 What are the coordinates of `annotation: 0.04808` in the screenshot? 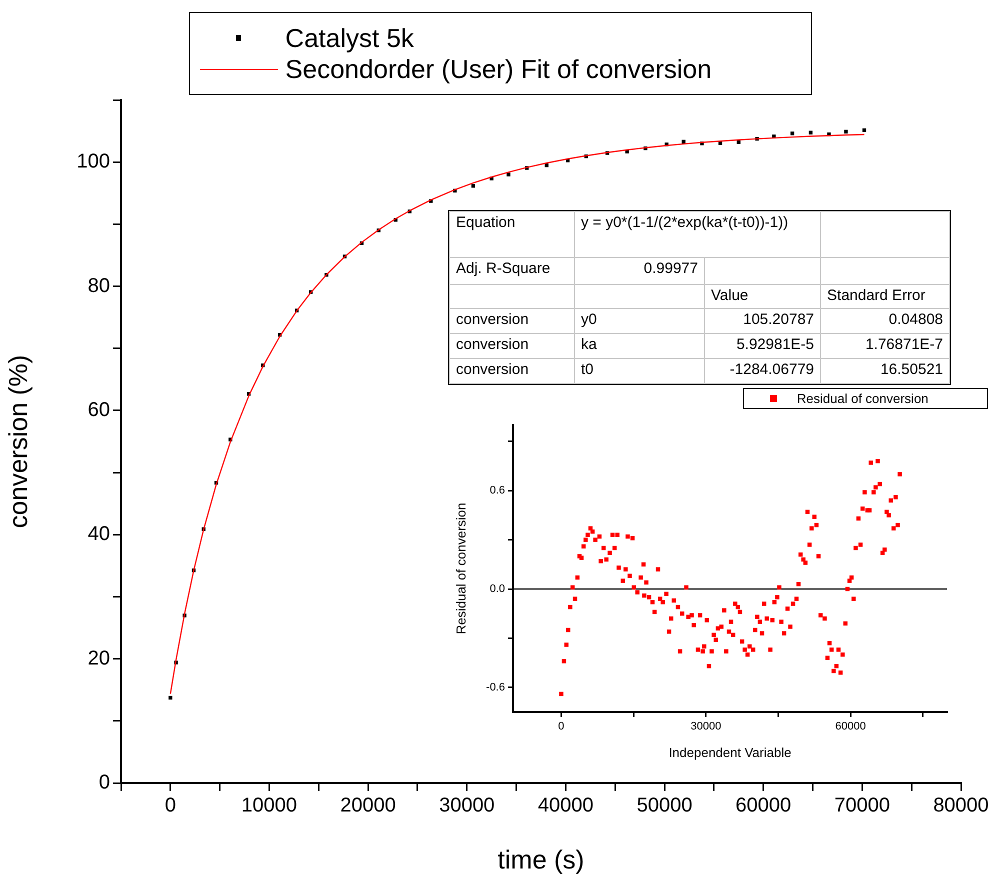 It's located at (885, 321).